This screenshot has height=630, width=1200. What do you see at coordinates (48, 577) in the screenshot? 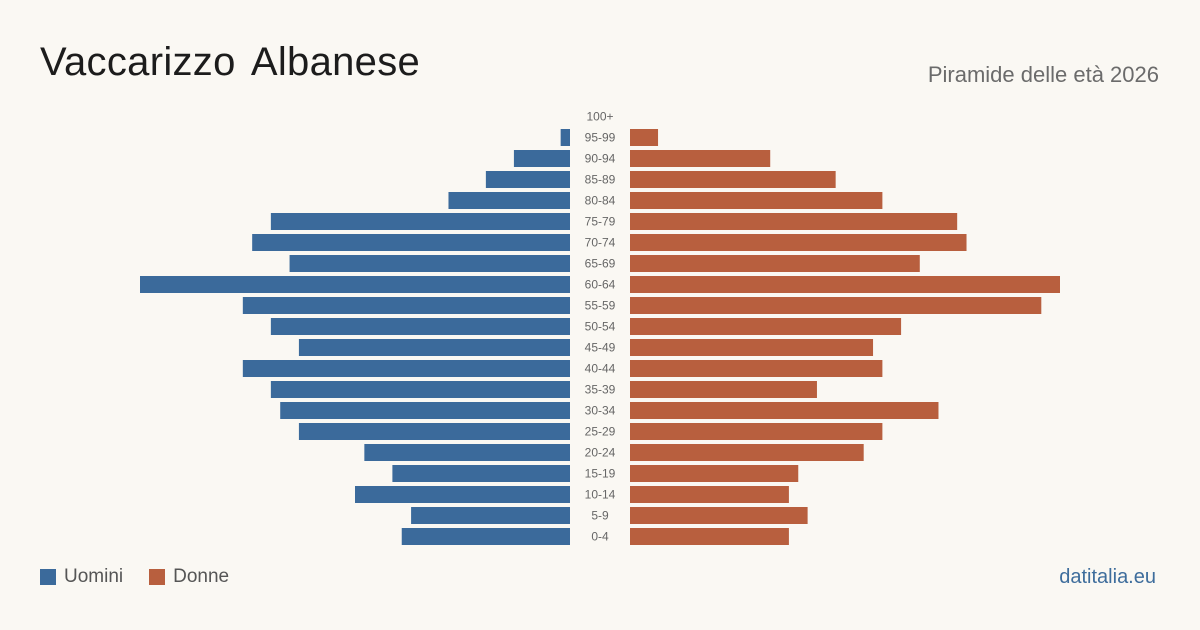
I see `legend-swatch-men` at bounding box center [48, 577].